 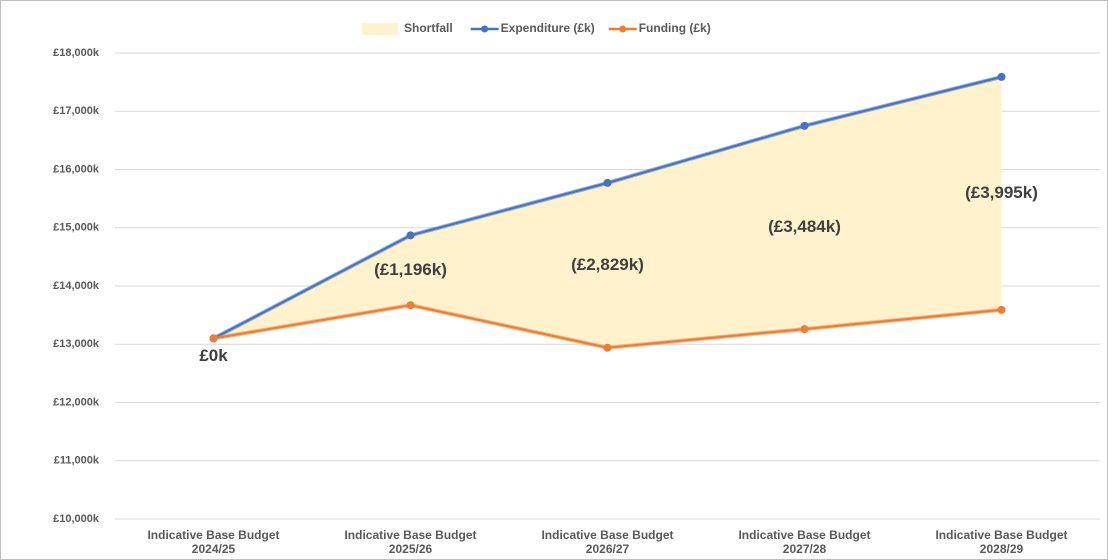 I want to click on data-label: (£2,829k), so click(x=607, y=264).